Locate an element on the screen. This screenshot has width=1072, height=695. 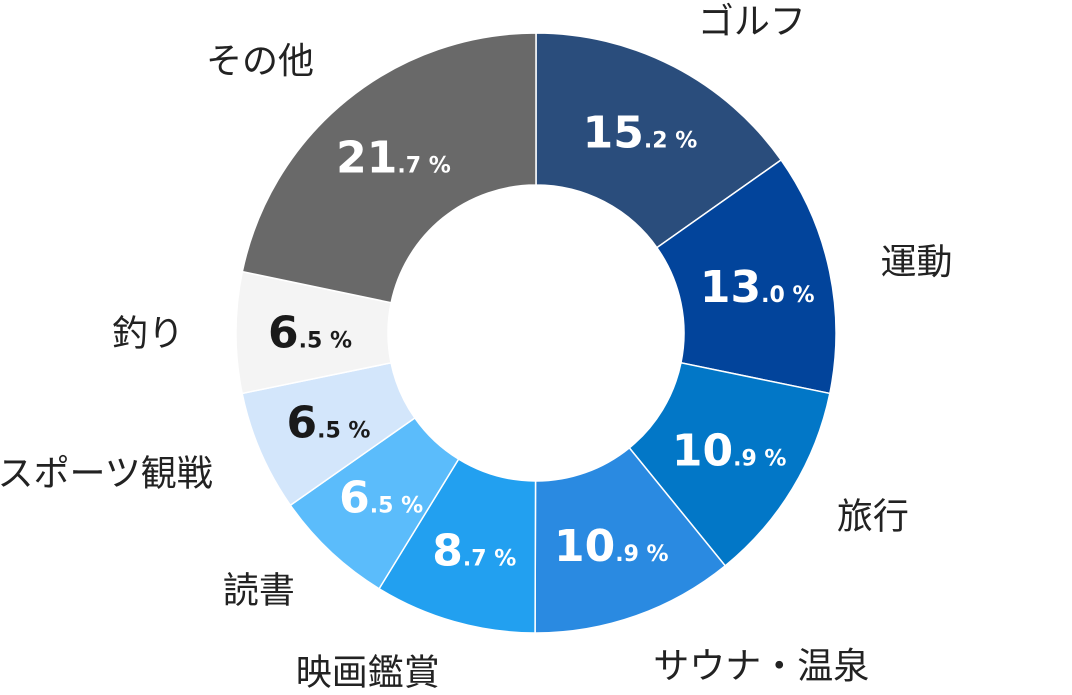
value-label-2: 13.0 % is located at coordinates (757, 287).